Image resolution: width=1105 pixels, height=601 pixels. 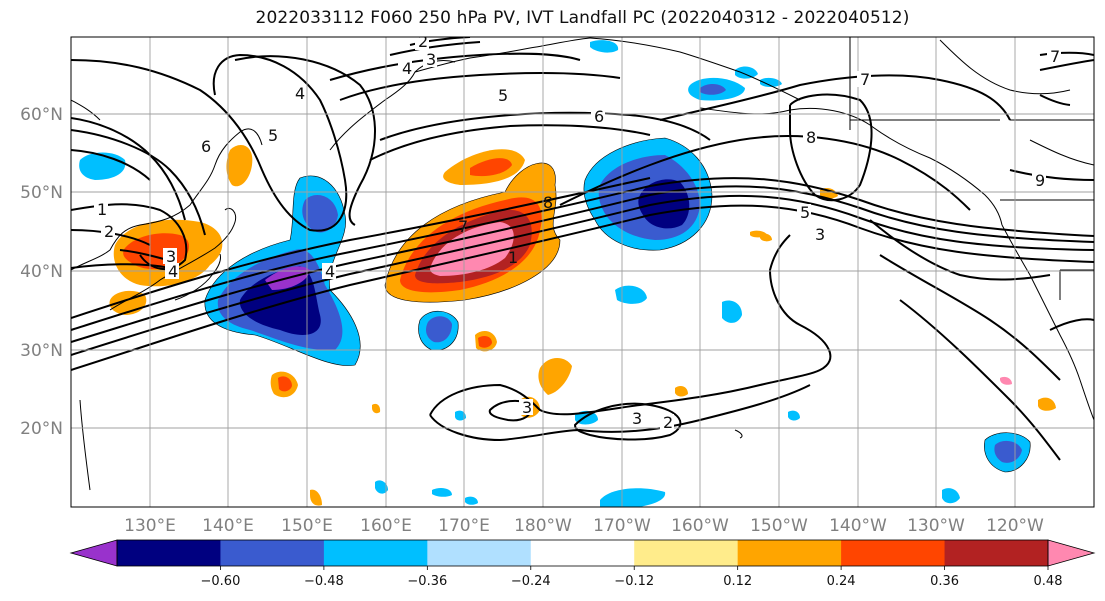 What do you see at coordinates (94, 553) in the screenshot?
I see `colorbar-extend-low` at bounding box center [94, 553].